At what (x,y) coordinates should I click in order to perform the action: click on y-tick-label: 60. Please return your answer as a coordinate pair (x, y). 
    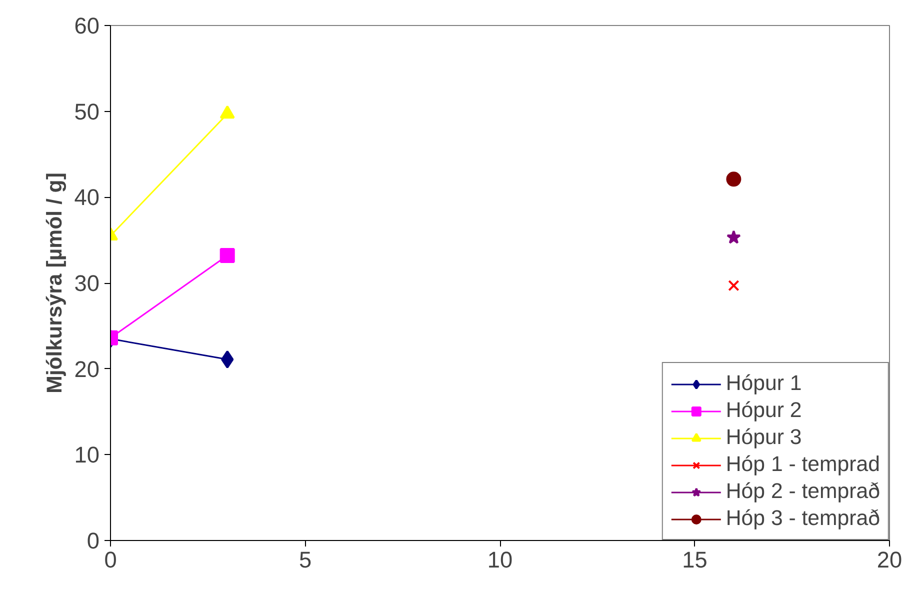
    Looking at the image, I should click on (87, 25).